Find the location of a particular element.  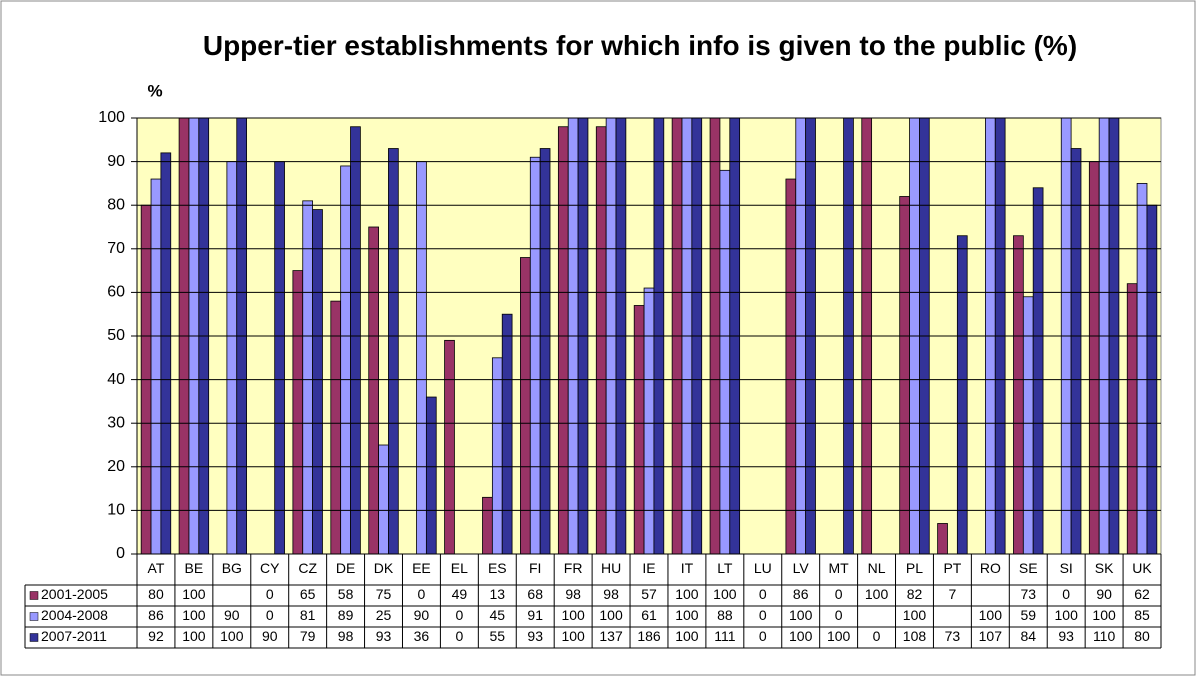

x-tick-label: LT is located at coordinates (725, 568).